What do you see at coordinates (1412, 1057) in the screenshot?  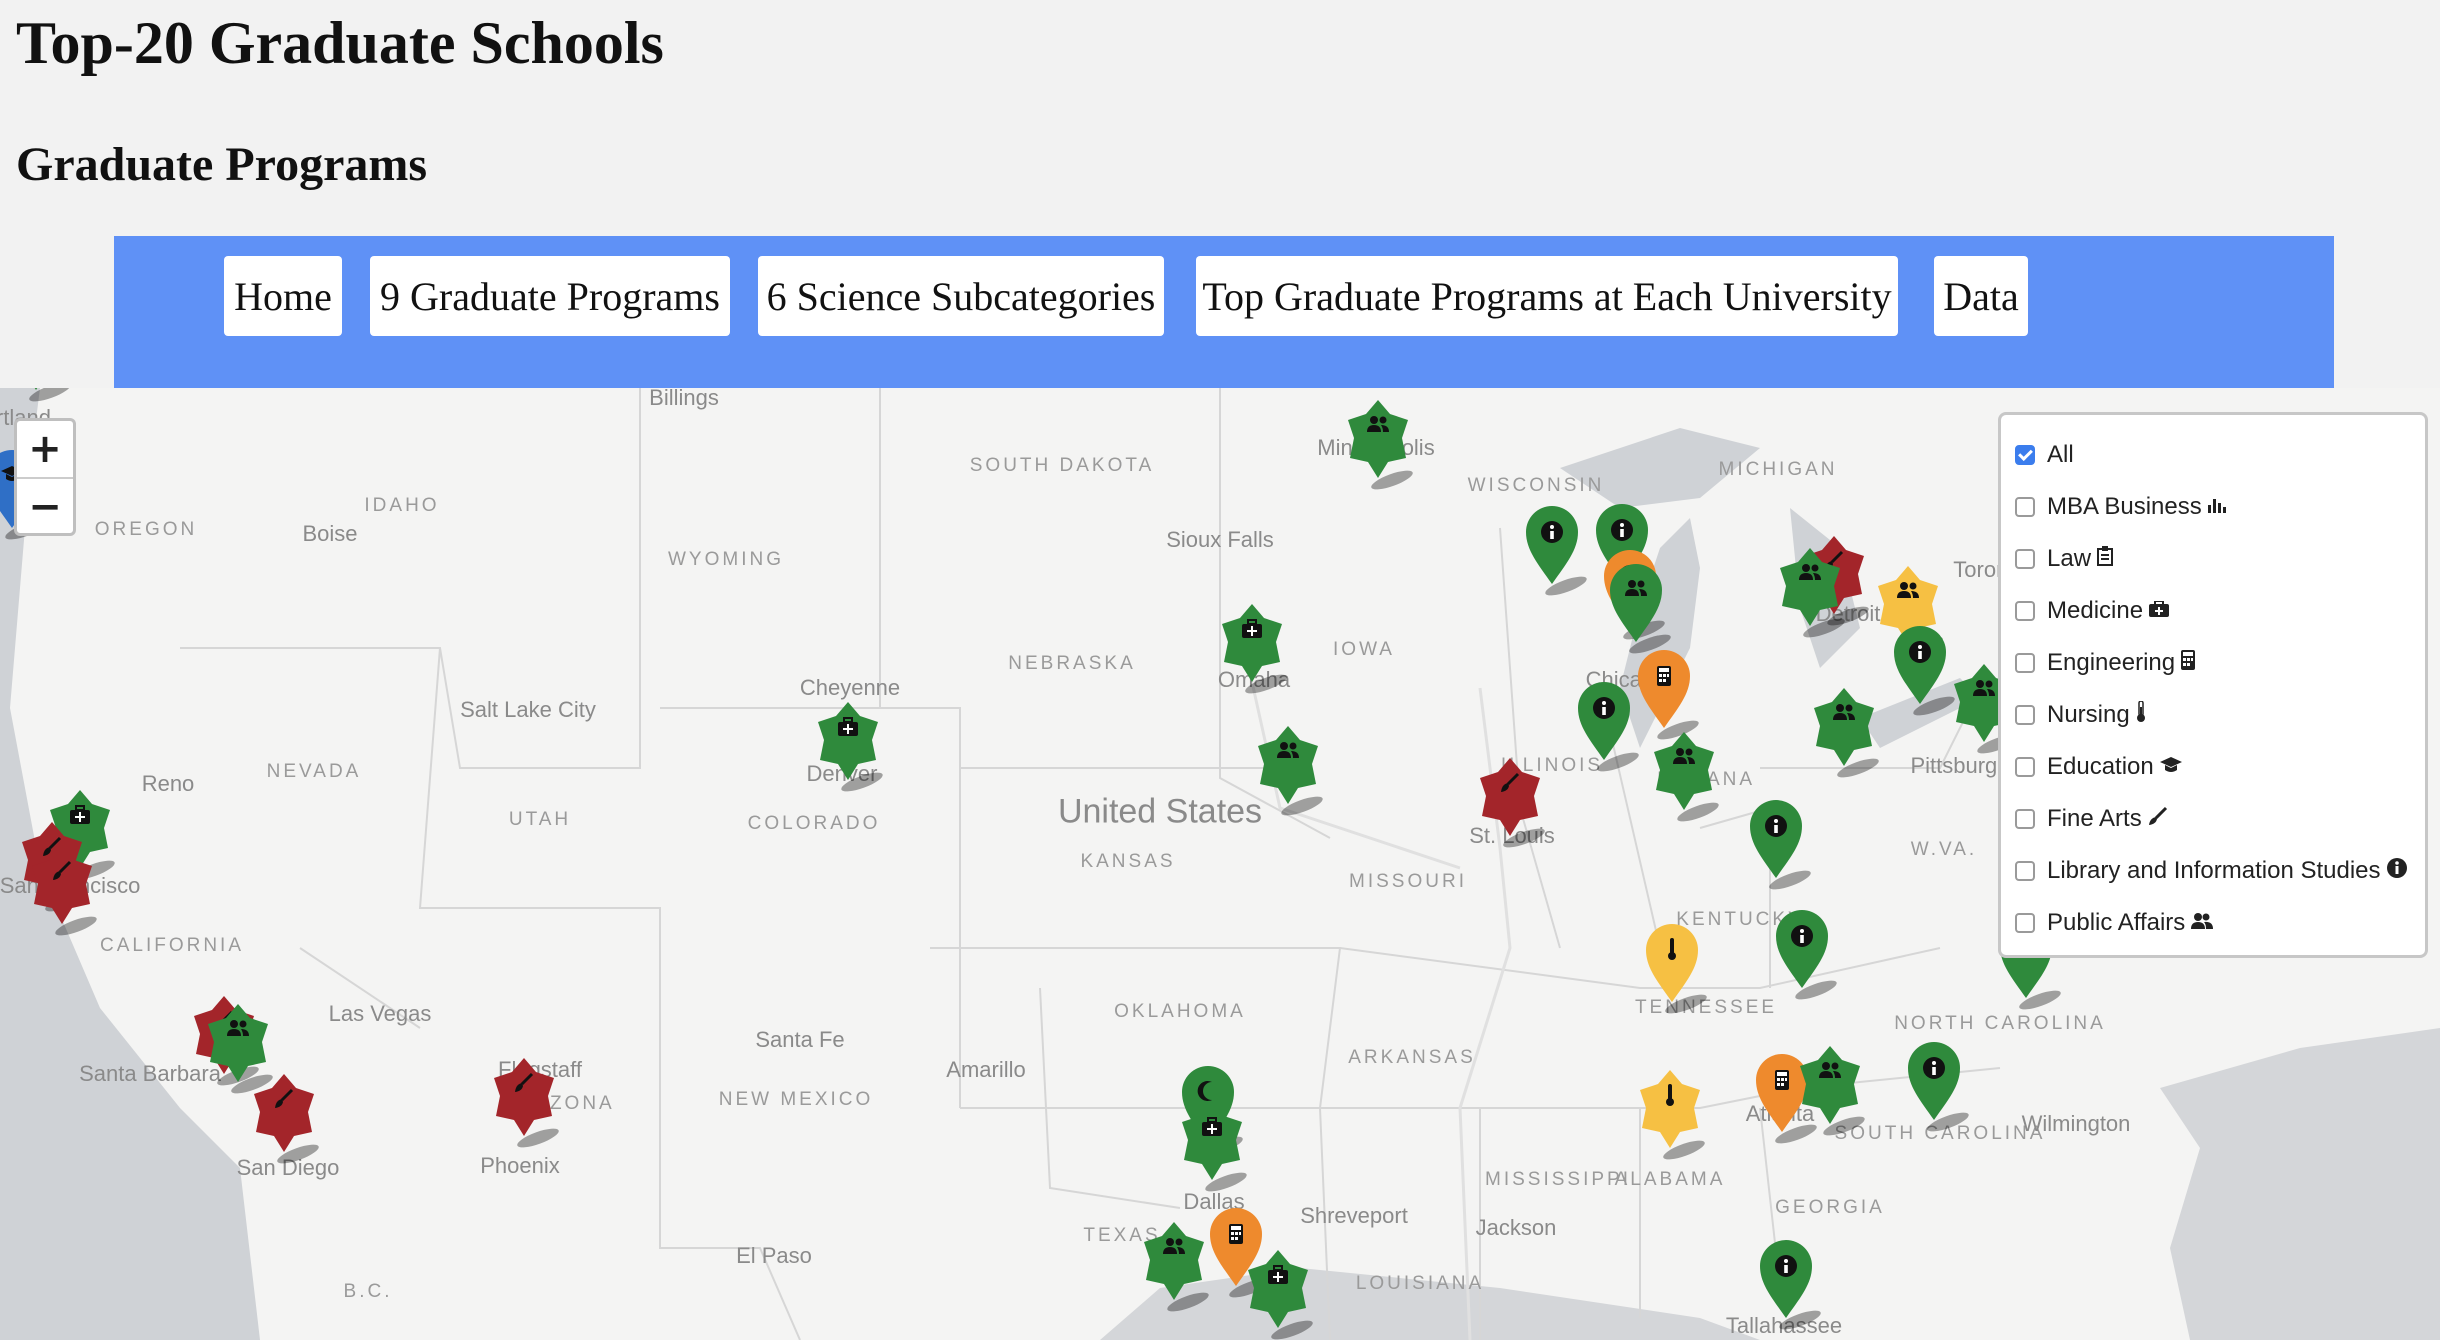 I see `state-label: ARKANSAS` at bounding box center [1412, 1057].